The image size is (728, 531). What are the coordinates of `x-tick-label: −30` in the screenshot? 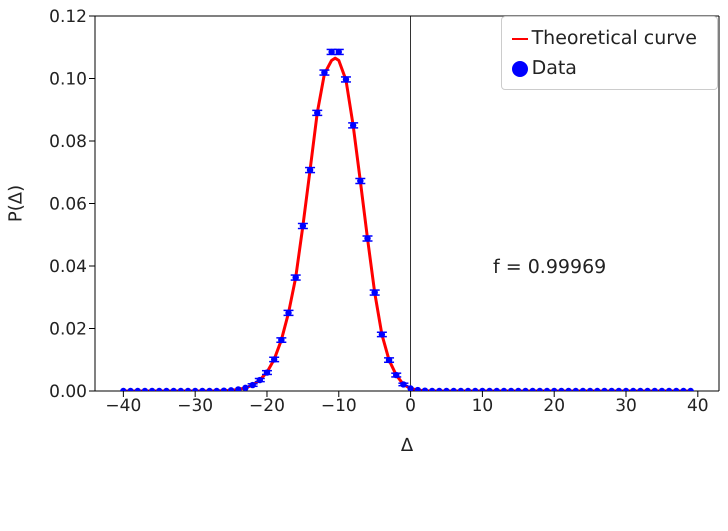 It's located at (195, 406).